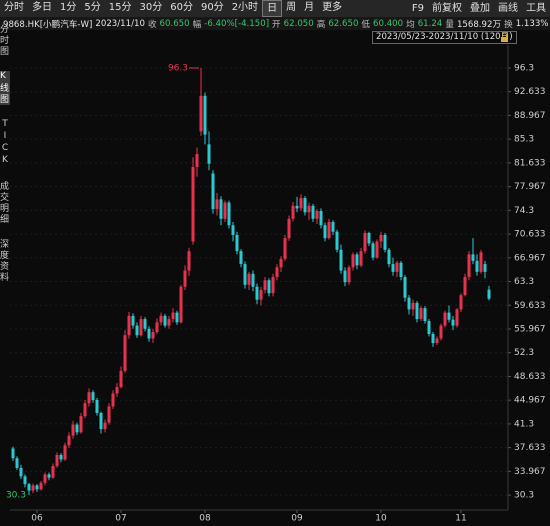 Image resolution: width=550 pixels, height=526 pixels. I want to click on period-tab: 60分, so click(181, 7).